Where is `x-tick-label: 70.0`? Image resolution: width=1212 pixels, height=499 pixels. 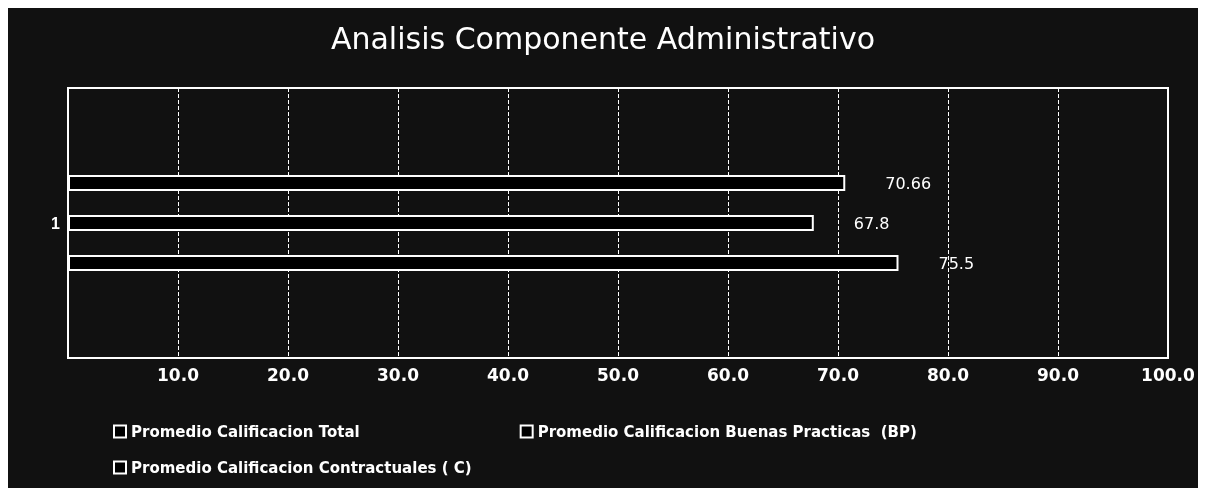
x-tick-label: 70.0 is located at coordinates (838, 374).